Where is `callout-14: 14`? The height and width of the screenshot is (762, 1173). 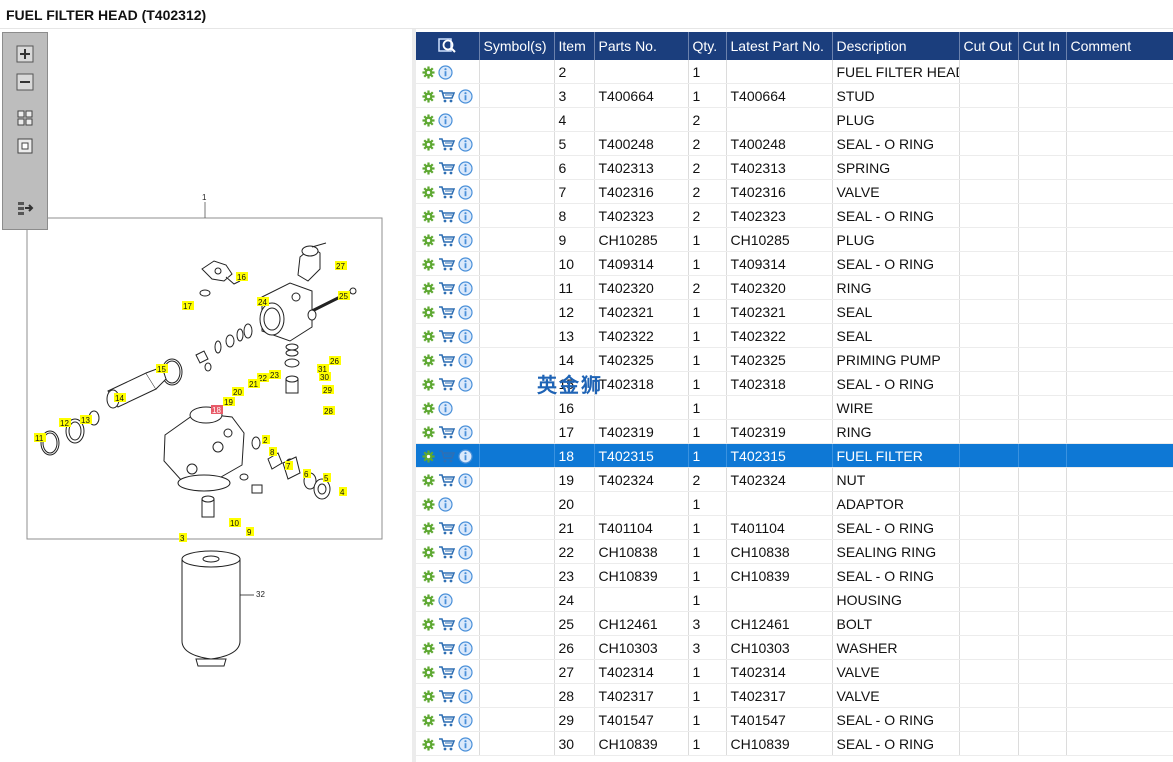
callout-14: 14 is located at coordinates (120, 398).